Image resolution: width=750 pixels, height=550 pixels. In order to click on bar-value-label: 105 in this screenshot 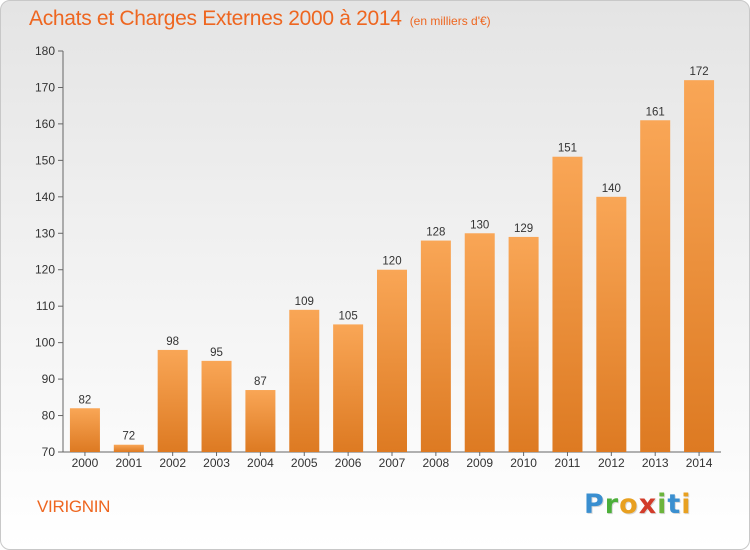, I will do `click(348, 316)`.